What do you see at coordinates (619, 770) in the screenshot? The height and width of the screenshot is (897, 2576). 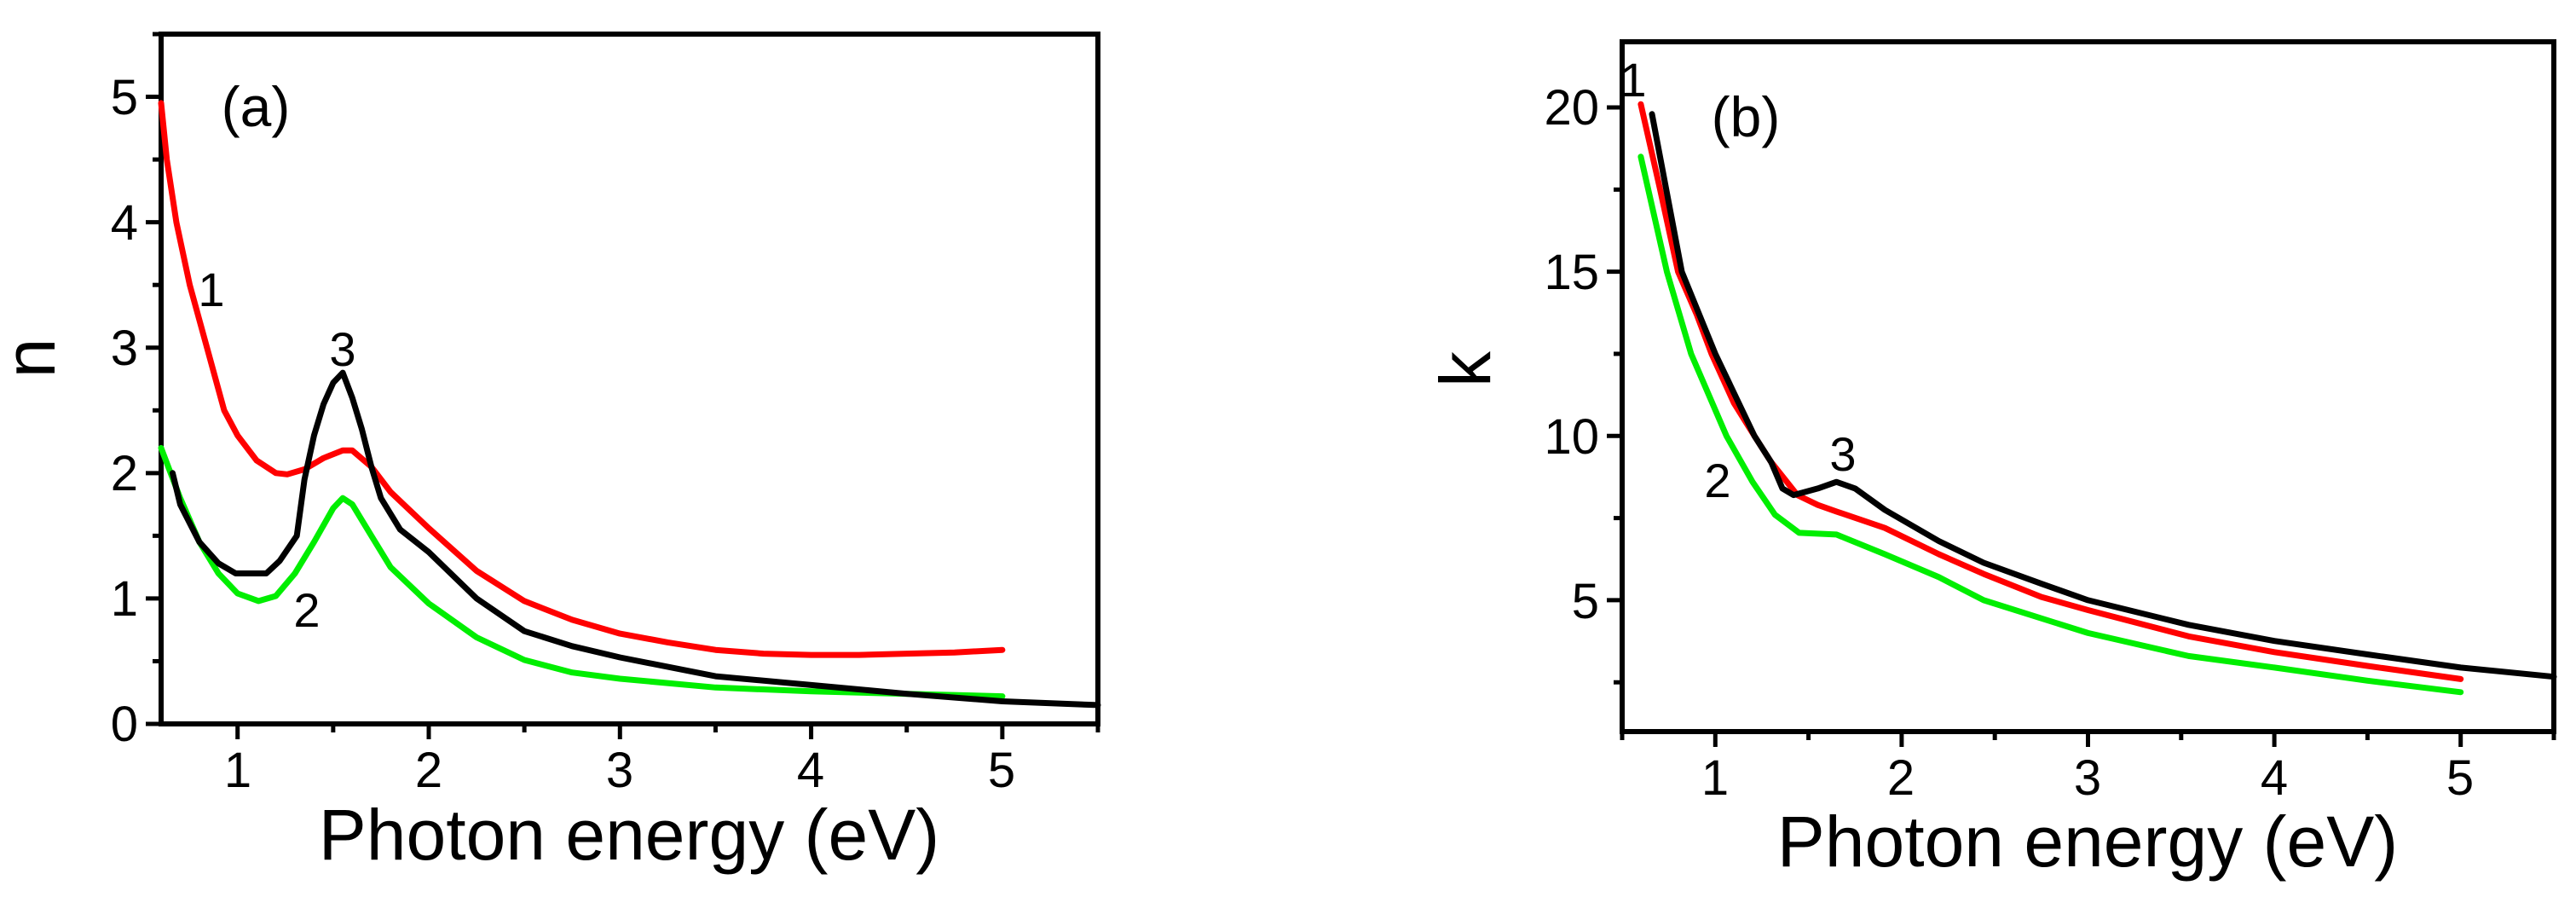 I see `panel-a-xtick-label: 3` at bounding box center [619, 770].